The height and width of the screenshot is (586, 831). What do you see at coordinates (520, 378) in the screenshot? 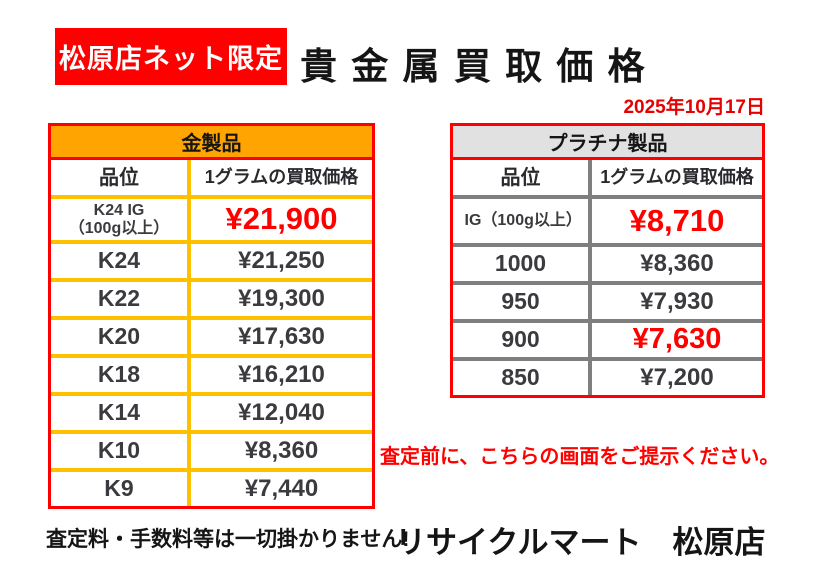
I see `platinum-grade-cell: 850` at bounding box center [520, 378].